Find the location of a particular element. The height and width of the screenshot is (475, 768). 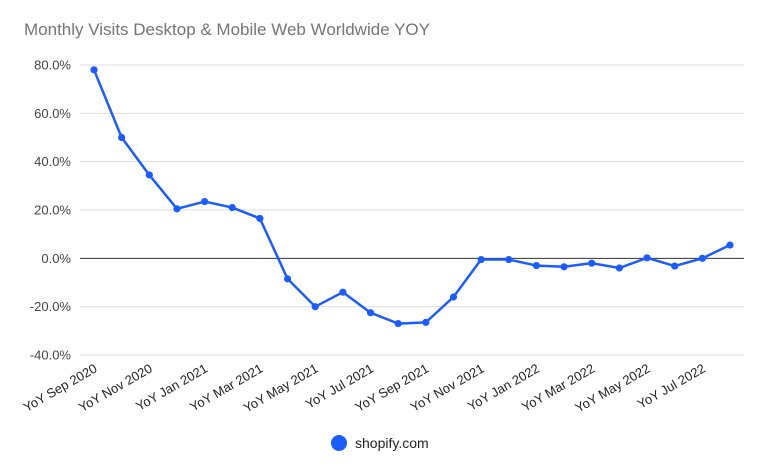

y-tick-label: 80.0% is located at coordinates (52, 65).